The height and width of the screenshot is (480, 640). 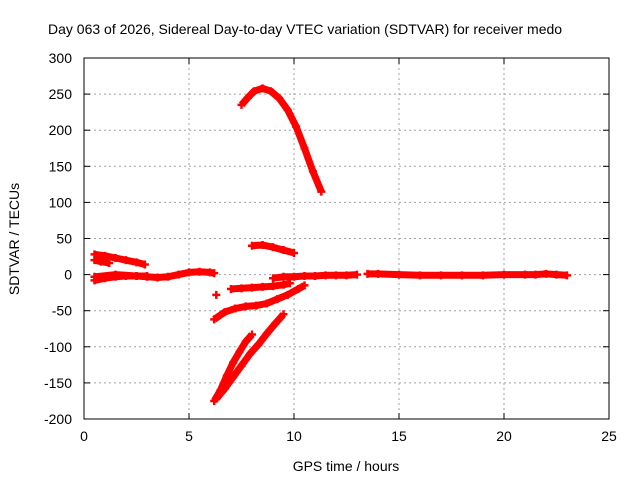 What do you see at coordinates (58, 347) in the screenshot?
I see `y-tick-label: -100` at bounding box center [58, 347].